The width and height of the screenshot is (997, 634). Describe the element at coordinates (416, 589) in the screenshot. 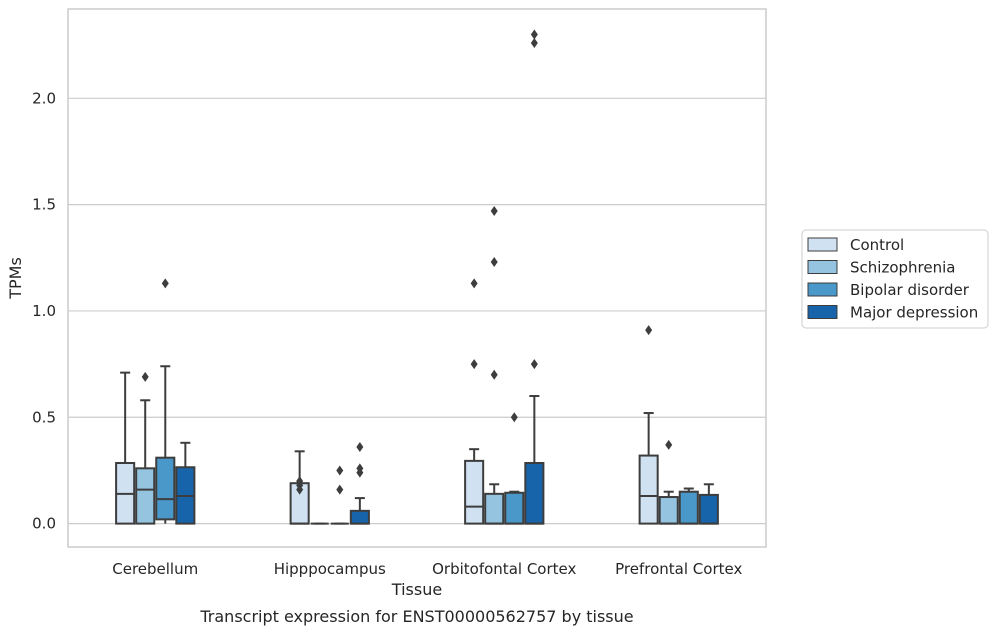

I see `x-axis-title: Tissue` at that location.